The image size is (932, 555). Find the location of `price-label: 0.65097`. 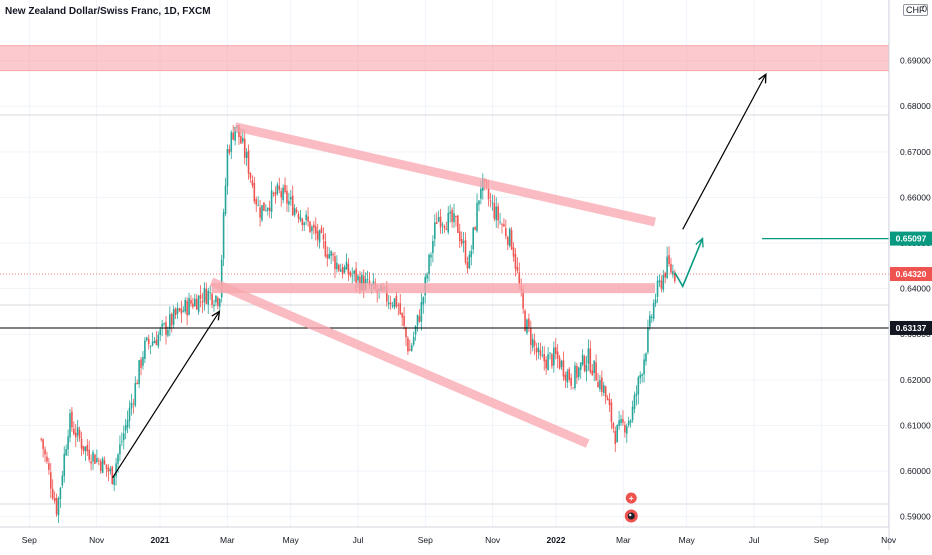

price-label: 0.65097 is located at coordinates (911, 239).